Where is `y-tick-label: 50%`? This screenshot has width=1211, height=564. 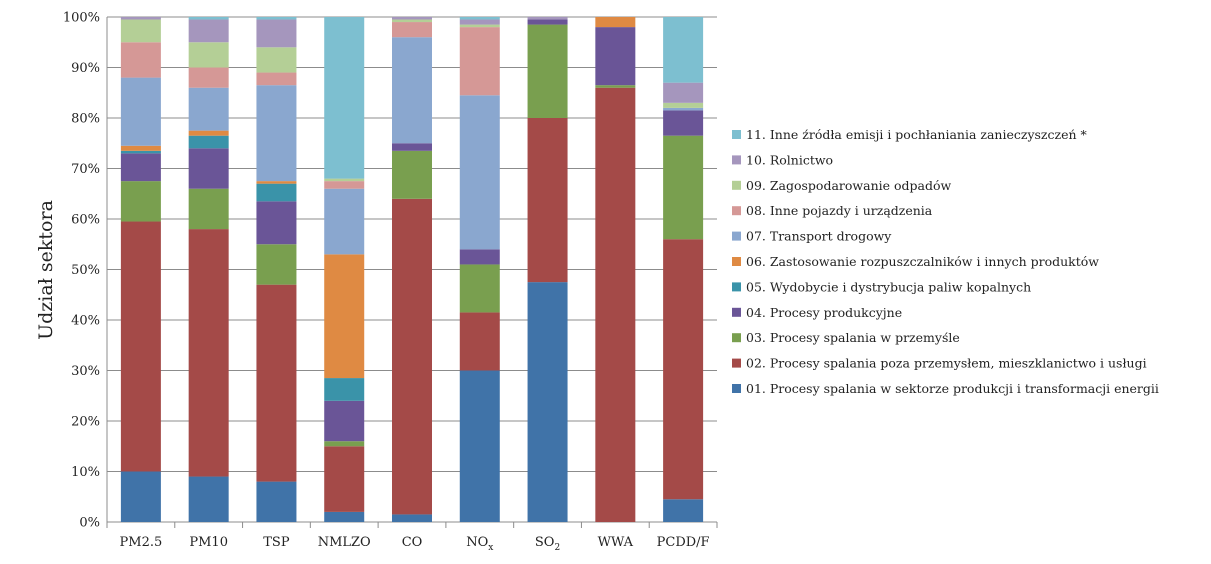 y-tick-label: 50% is located at coordinates (85, 270).